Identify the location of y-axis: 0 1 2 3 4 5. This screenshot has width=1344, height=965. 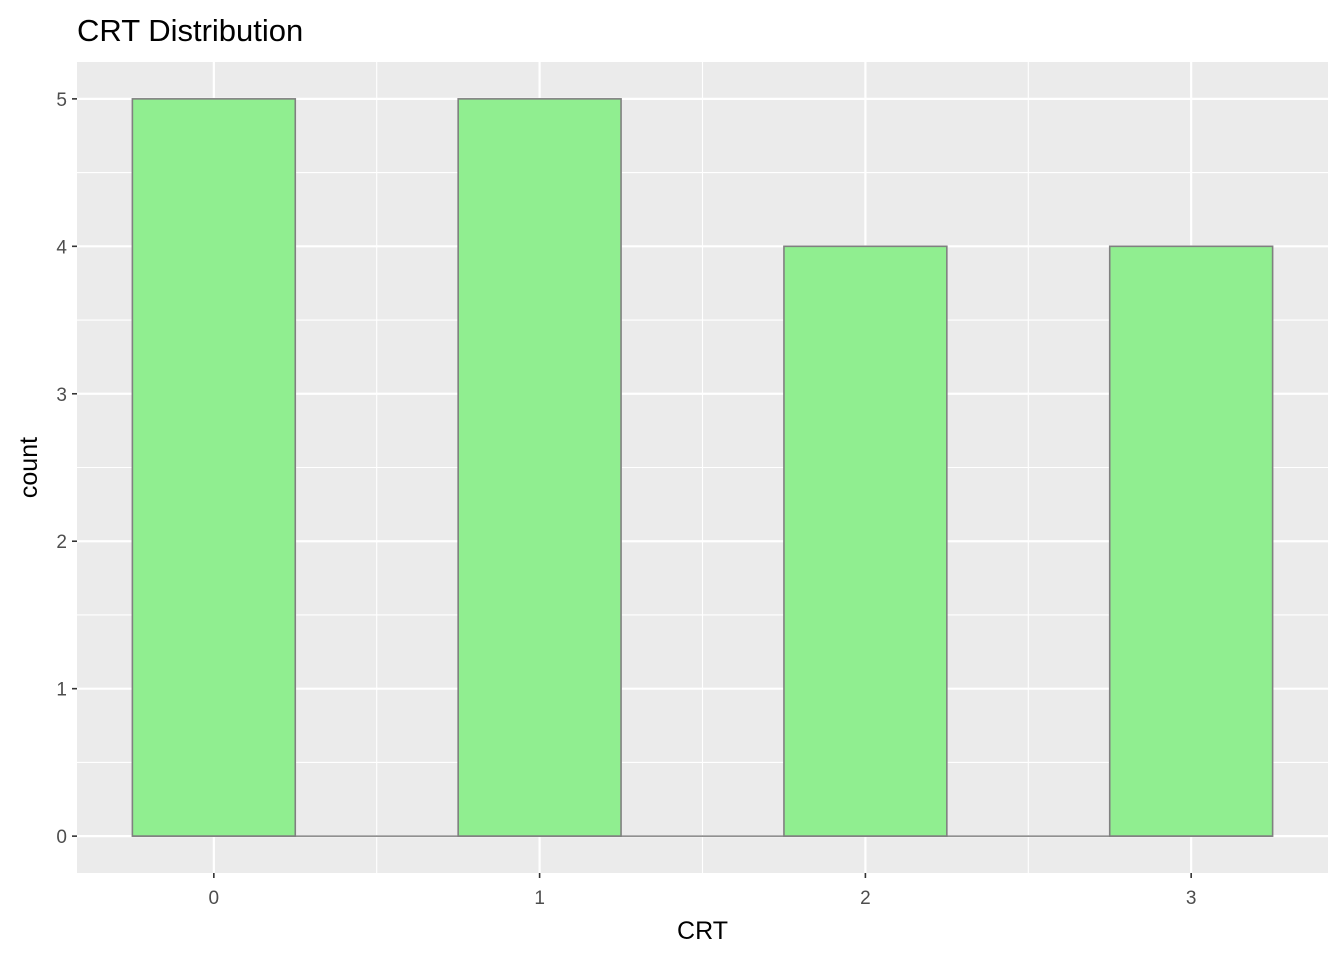
(66, 469).